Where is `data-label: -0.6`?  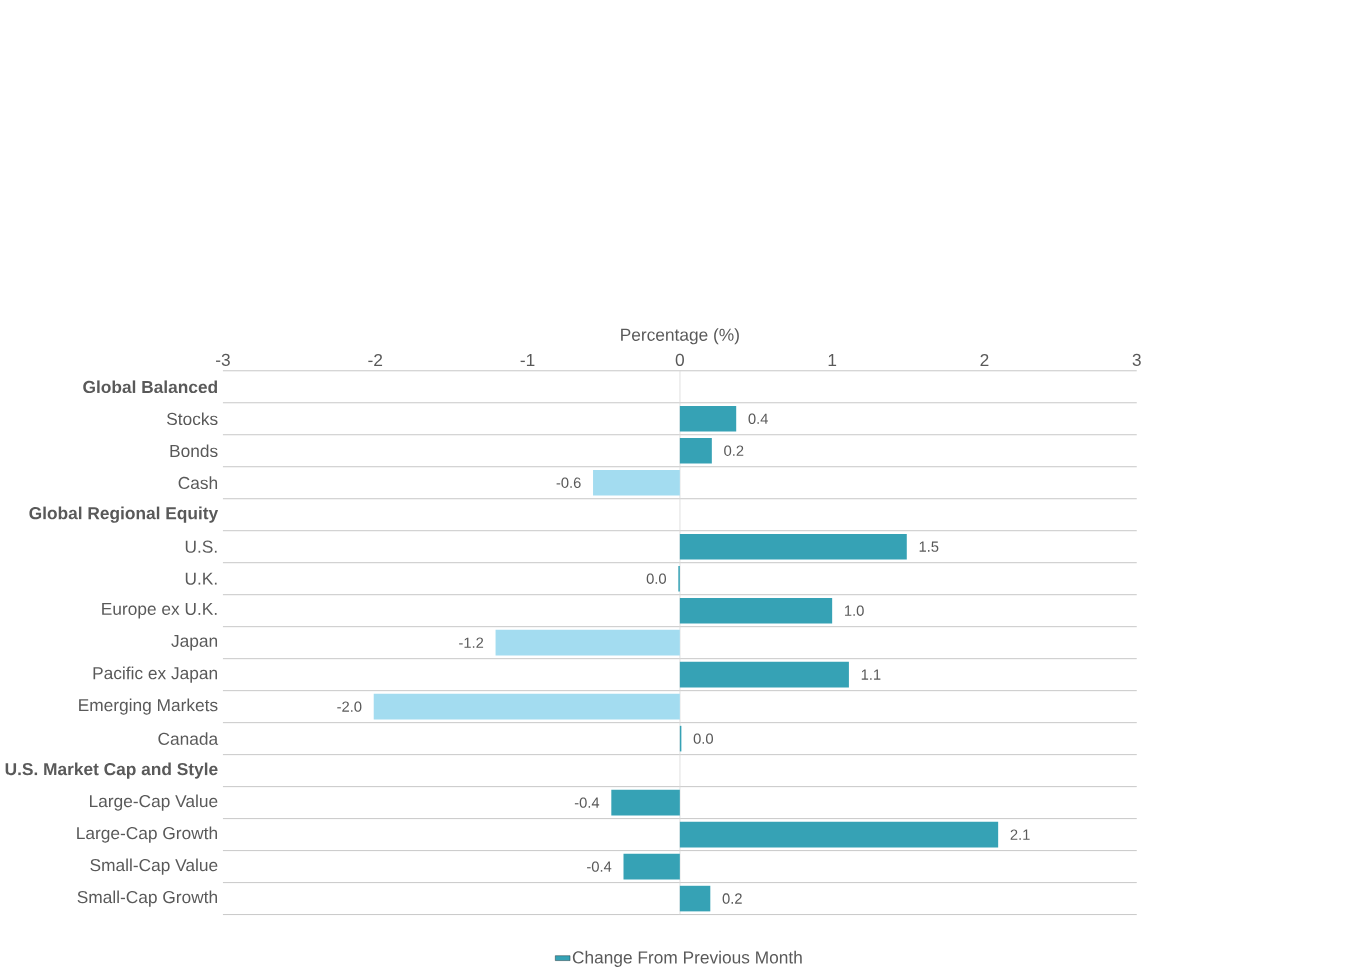 data-label: -0.6 is located at coordinates (568, 482).